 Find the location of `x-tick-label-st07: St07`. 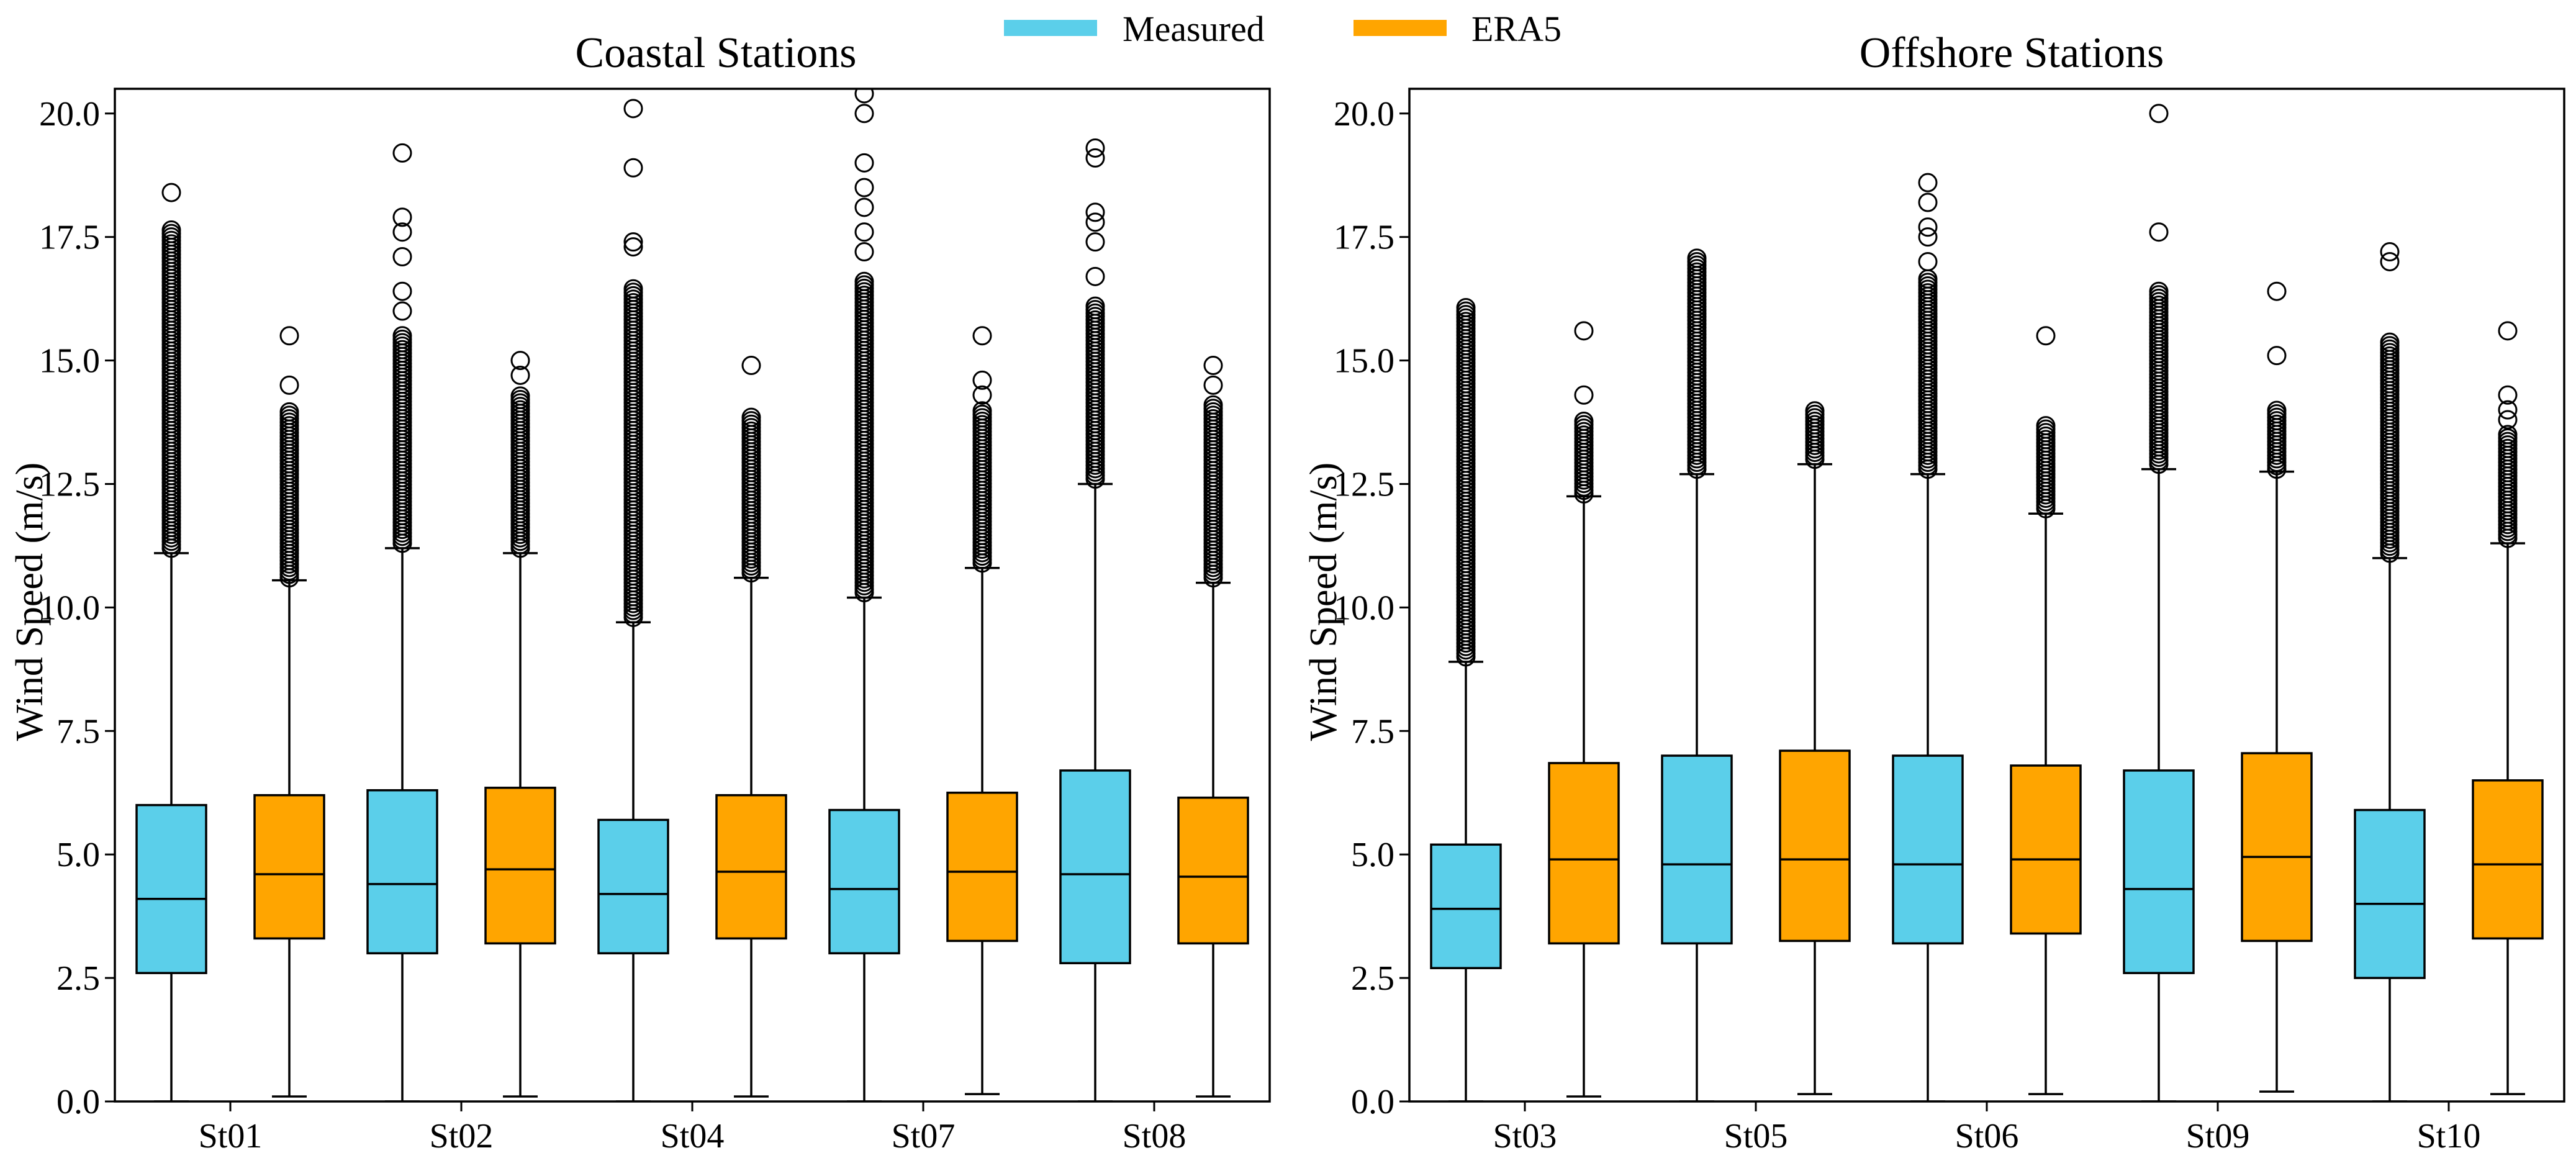

x-tick-label-st07: St07 is located at coordinates (924, 1136).